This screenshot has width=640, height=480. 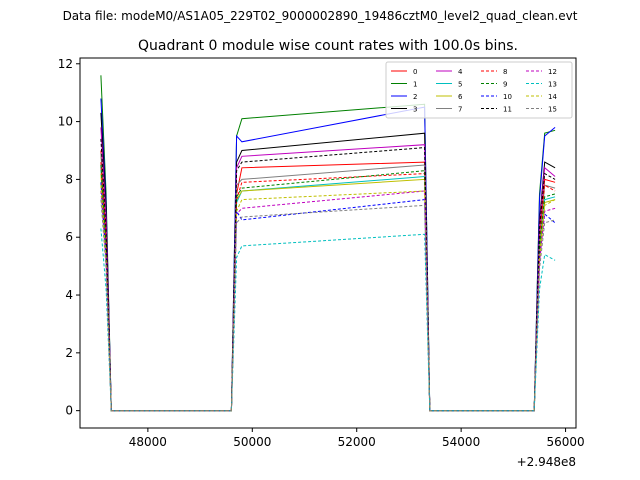 What do you see at coordinates (415, 72) in the screenshot?
I see `legend-label-0: 0` at bounding box center [415, 72].